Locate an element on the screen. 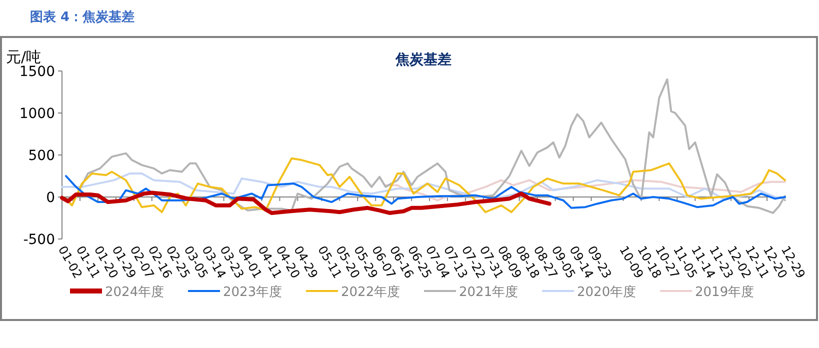 The height and width of the screenshot is (348, 819). legend-label: 2022年度 is located at coordinates (370, 292).